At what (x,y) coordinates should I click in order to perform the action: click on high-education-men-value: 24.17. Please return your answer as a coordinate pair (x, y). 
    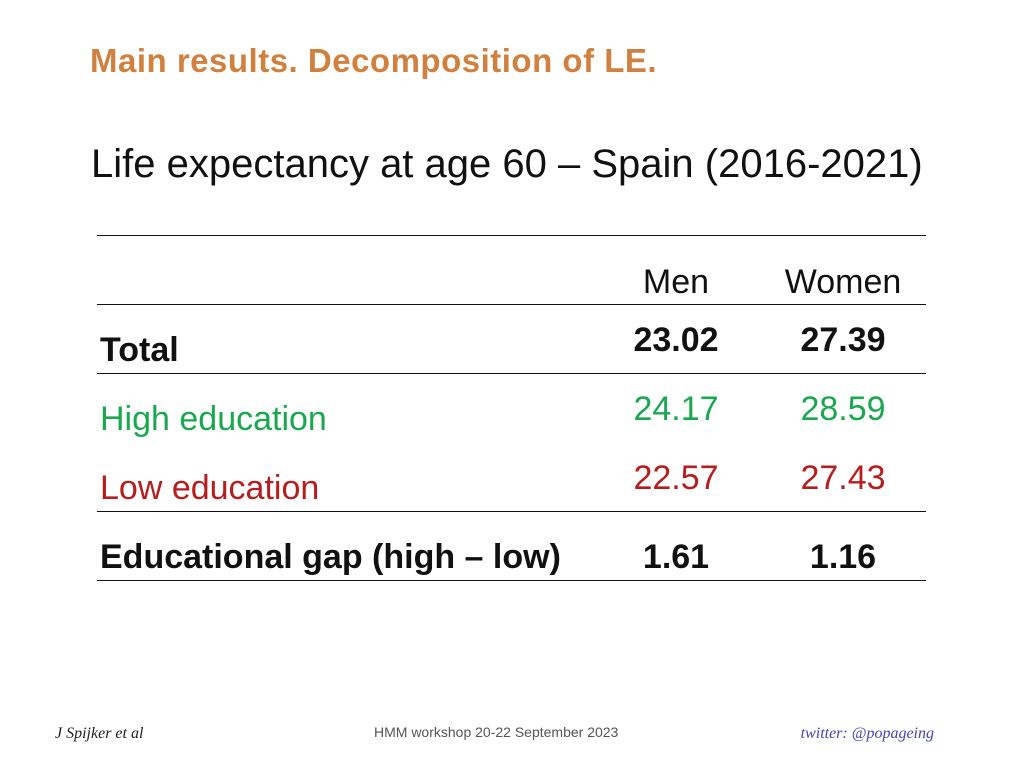
    Looking at the image, I should click on (676, 409).